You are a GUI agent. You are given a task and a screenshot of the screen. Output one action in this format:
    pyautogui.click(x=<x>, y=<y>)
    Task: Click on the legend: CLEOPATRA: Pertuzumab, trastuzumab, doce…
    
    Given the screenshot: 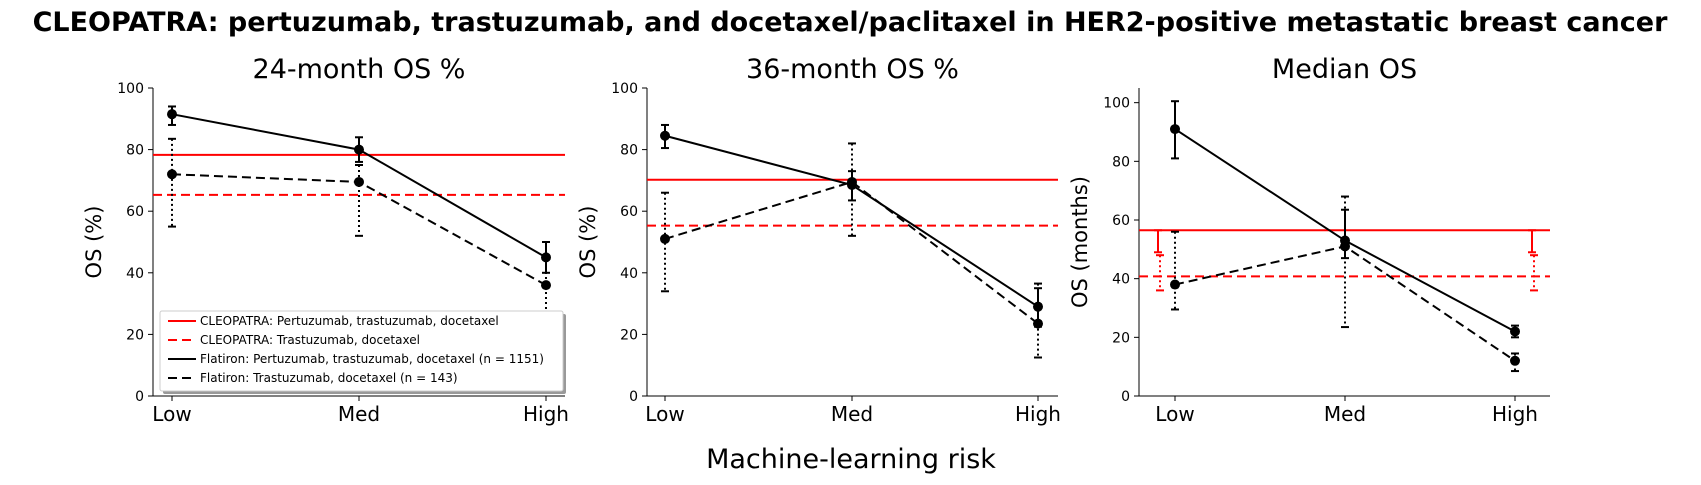 What is the action you would take?
    pyautogui.click(x=362, y=352)
    